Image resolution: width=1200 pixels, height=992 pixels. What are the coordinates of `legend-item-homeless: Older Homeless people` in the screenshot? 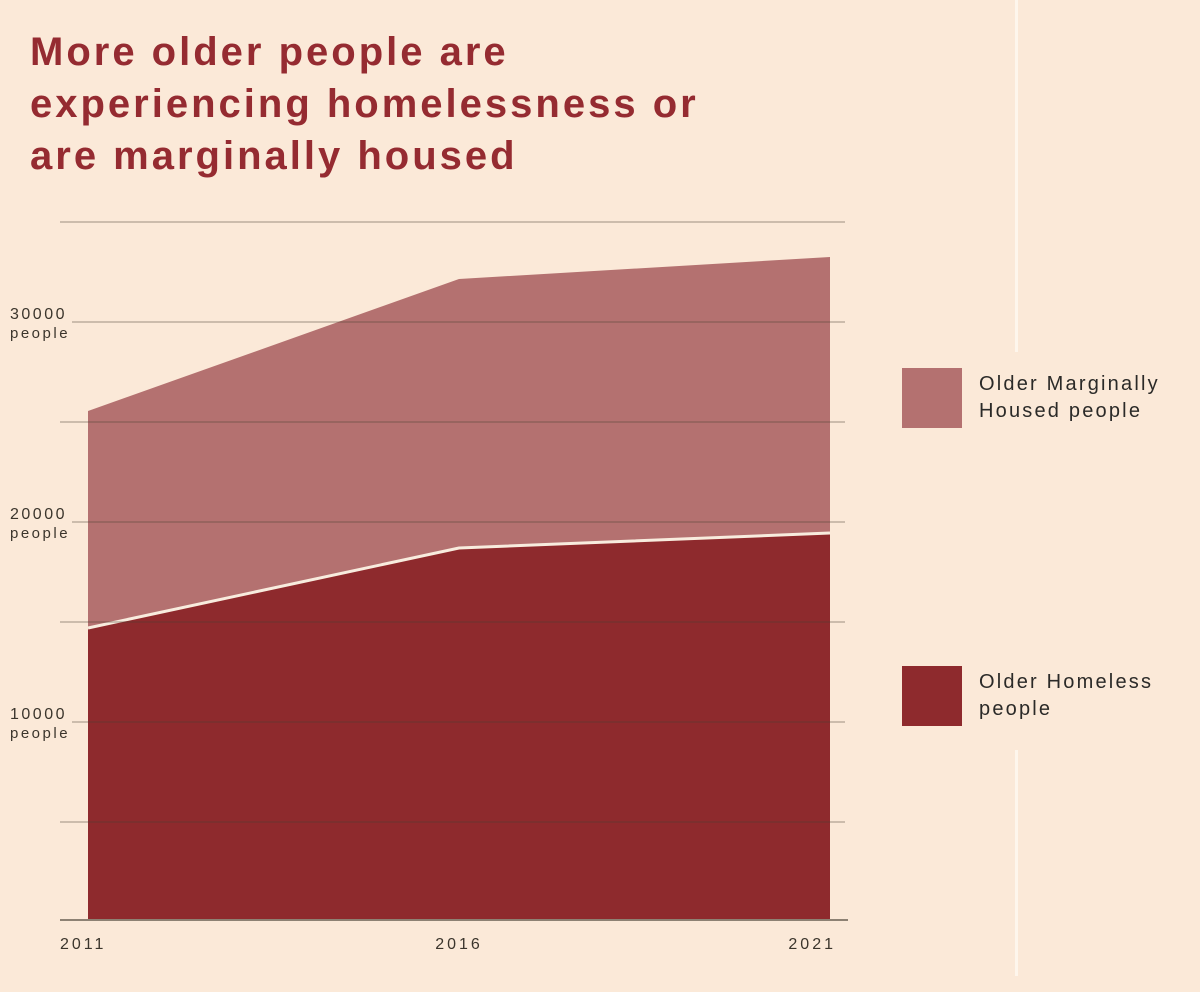 It's located at (1027, 696).